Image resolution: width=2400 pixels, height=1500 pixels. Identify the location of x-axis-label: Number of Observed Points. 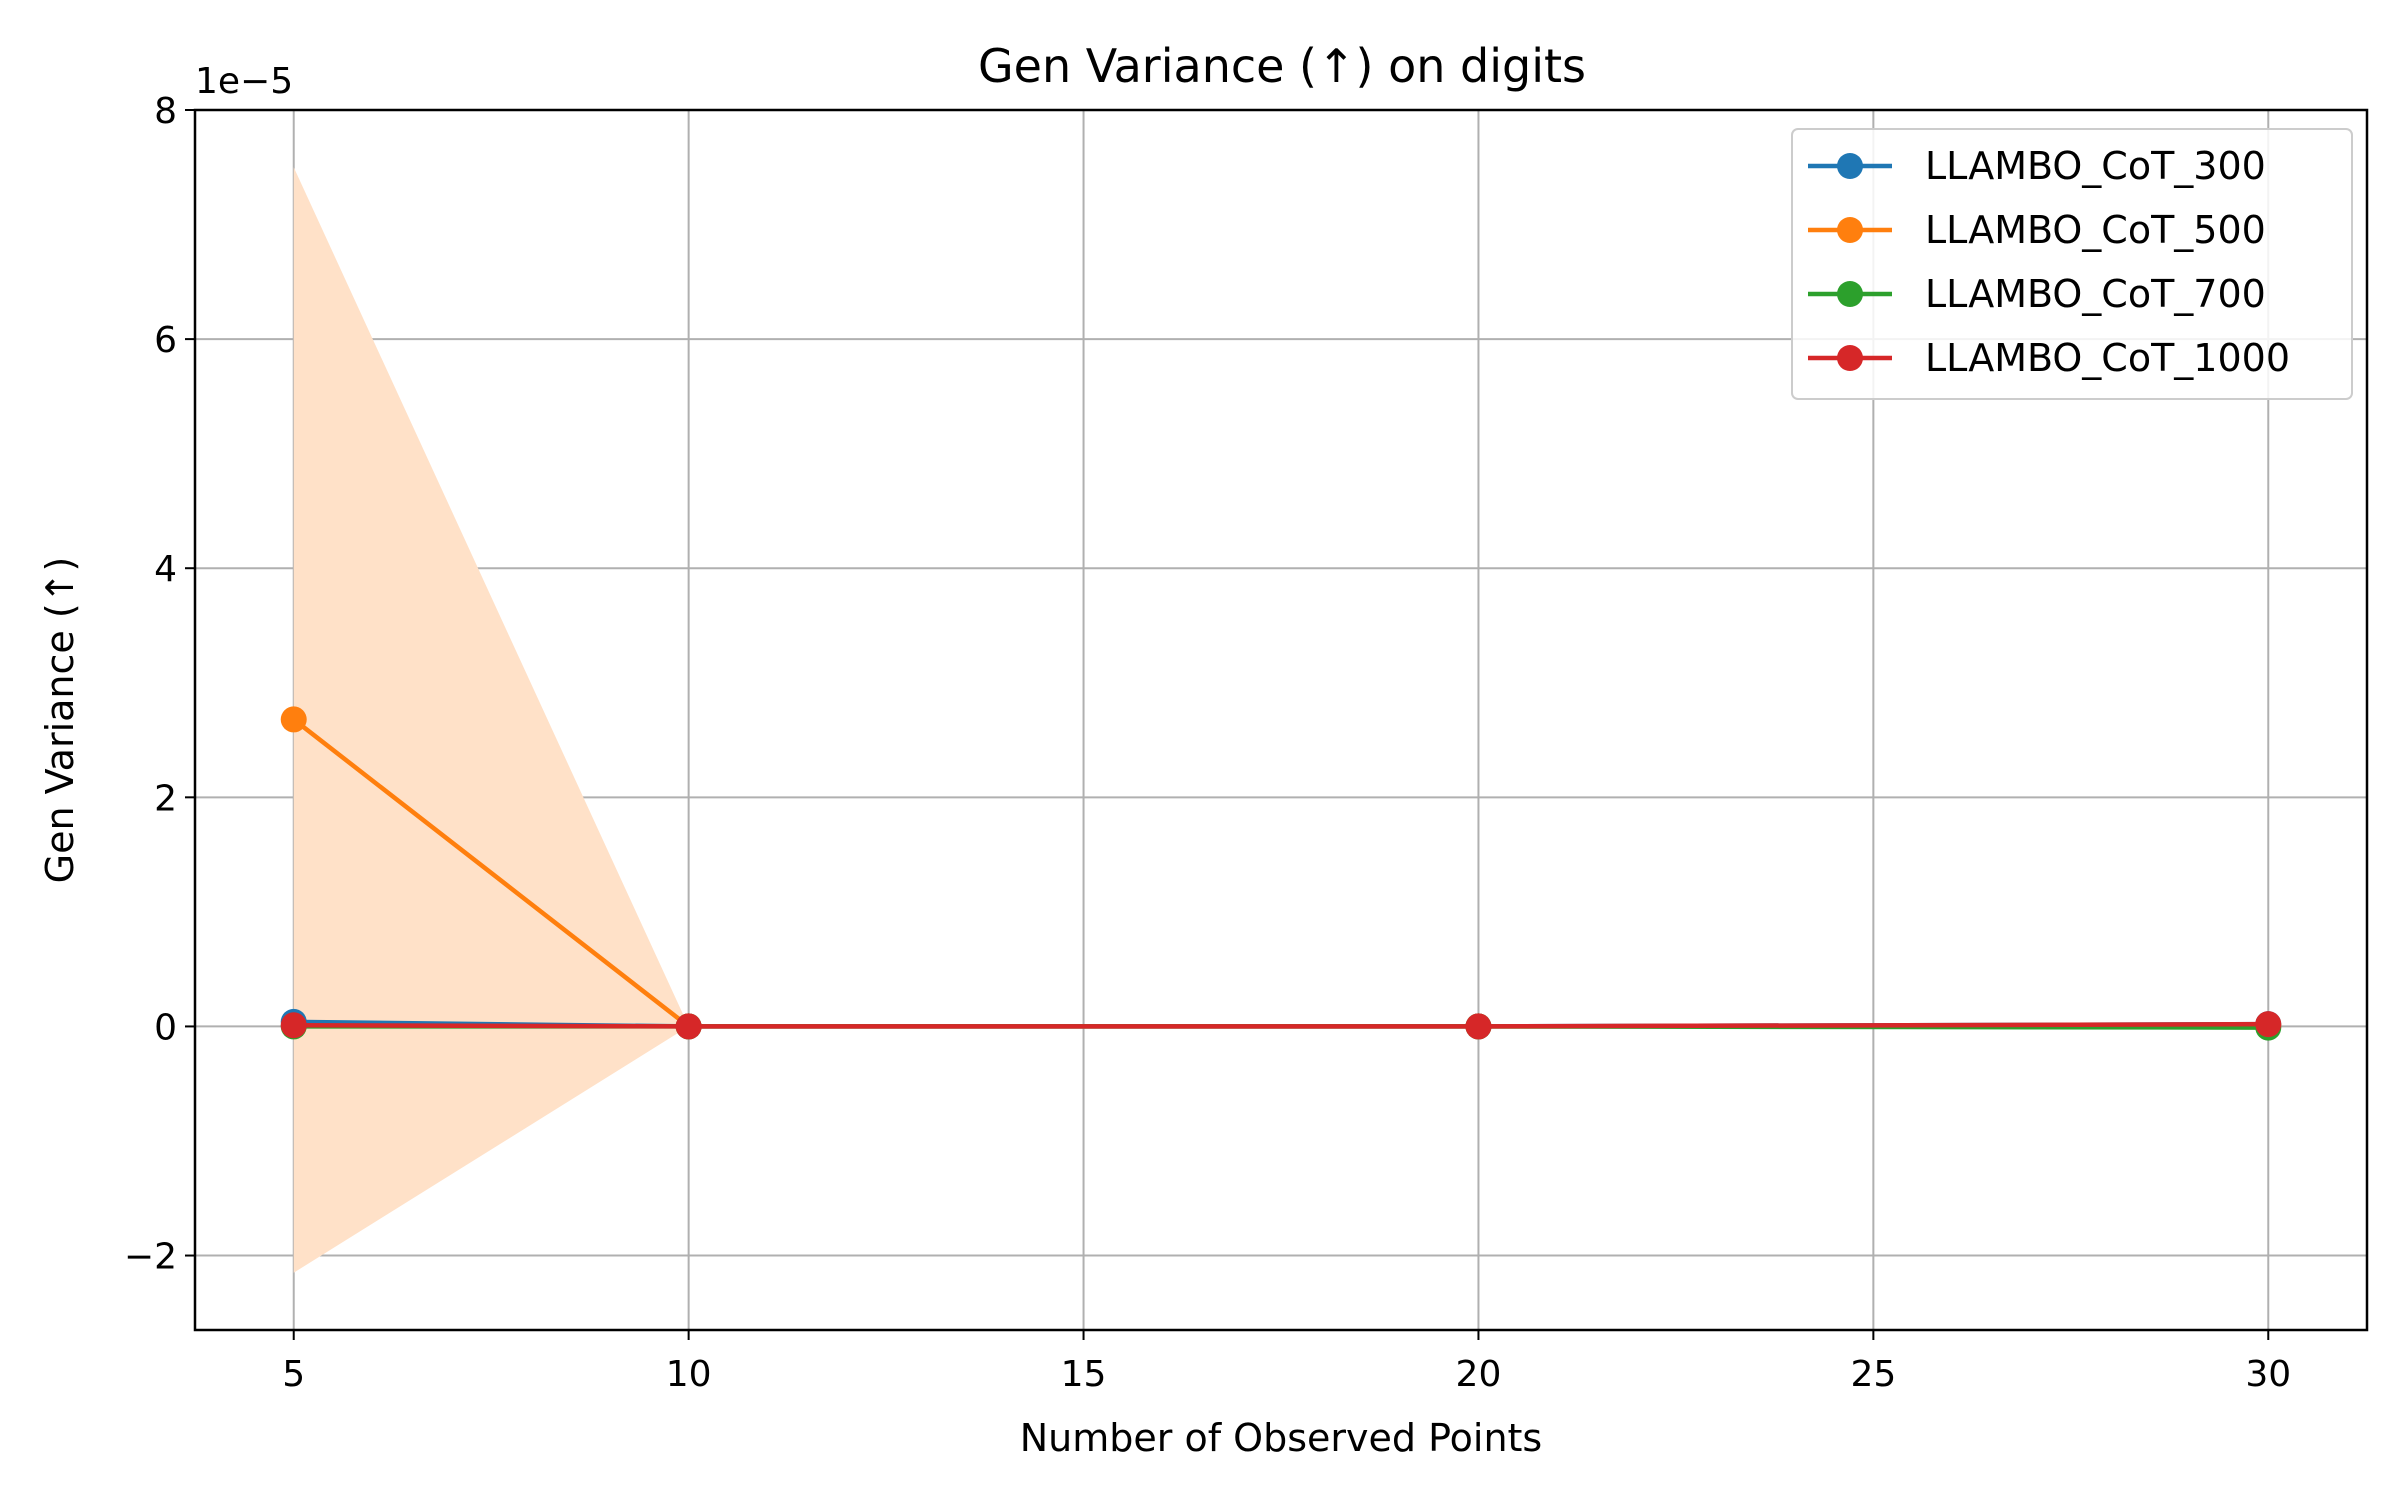
(1281, 1438).